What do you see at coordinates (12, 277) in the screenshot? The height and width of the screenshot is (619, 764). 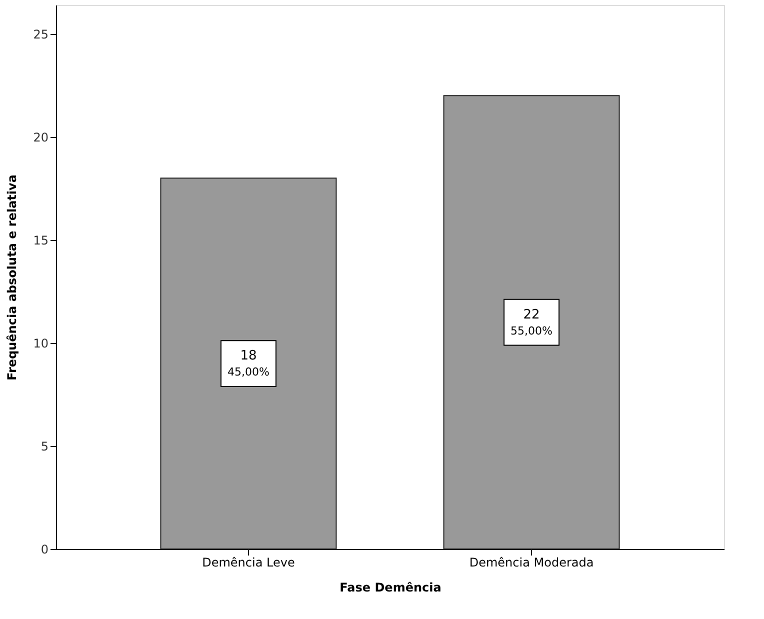 I see `y-axis-title: Frequência absoluta e relativa` at bounding box center [12, 277].